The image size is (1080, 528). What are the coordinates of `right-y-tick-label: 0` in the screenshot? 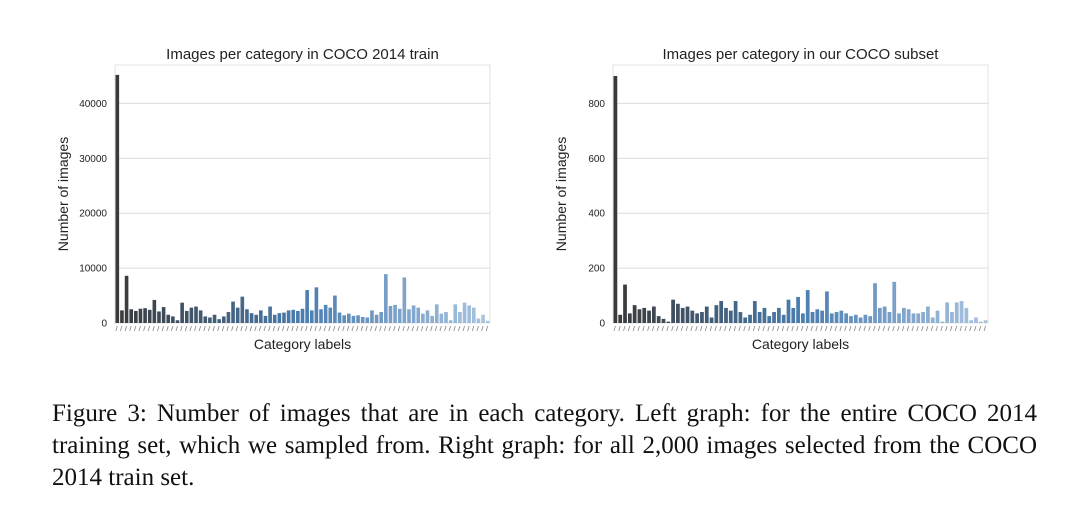 It's located at (602, 324).